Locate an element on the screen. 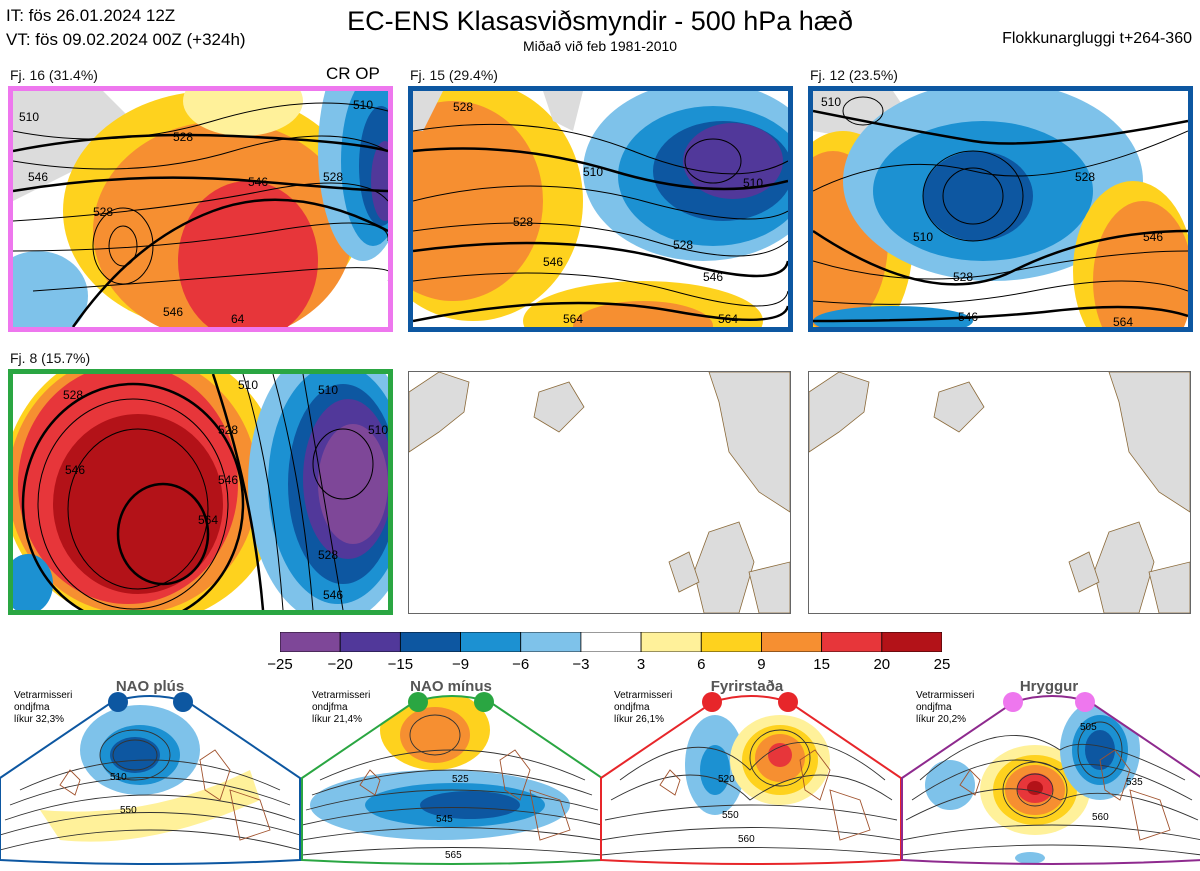 Image resolution: width=1200 pixels, height=871 pixels. regime-1-marker is located at coordinates (118, 702).